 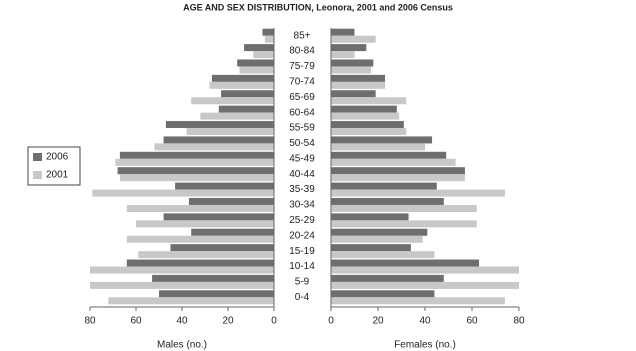 What do you see at coordinates (425, 345) in the screenshot?
I see `x-axis-label: Females (no.)` at bounding box center [425, 345].